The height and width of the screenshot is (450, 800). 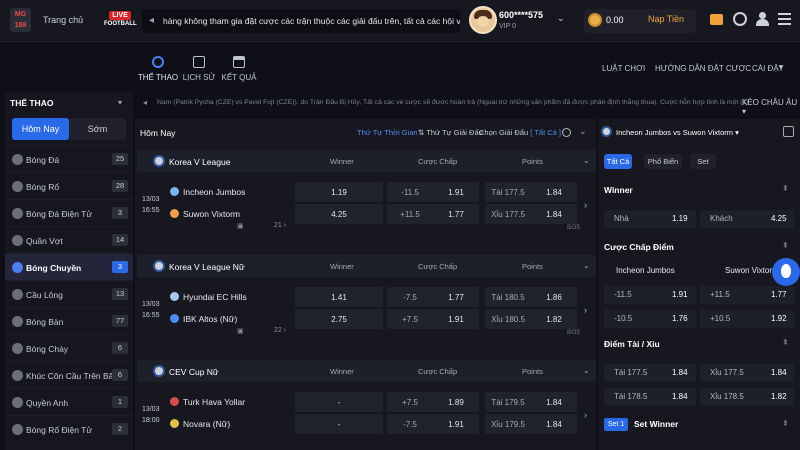 I want to click on nav-history: LỊCH SỬ, so click(x=199, y=69).